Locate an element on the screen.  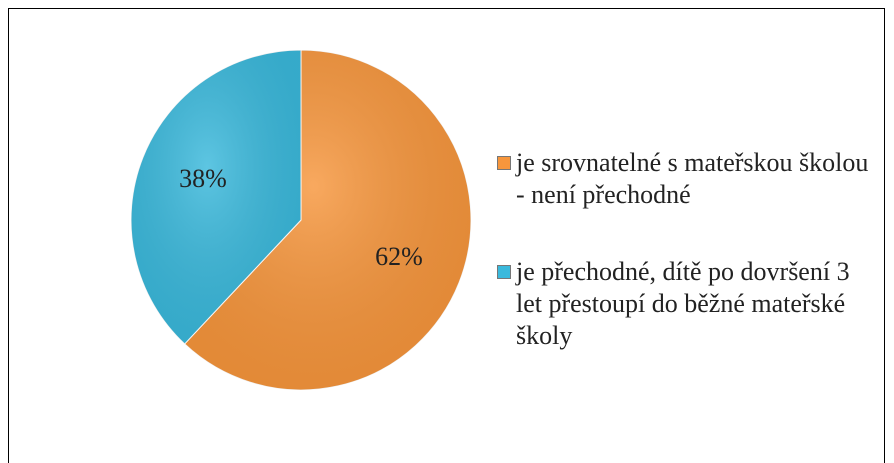
slice-shade is located at coordinates (216, 197).